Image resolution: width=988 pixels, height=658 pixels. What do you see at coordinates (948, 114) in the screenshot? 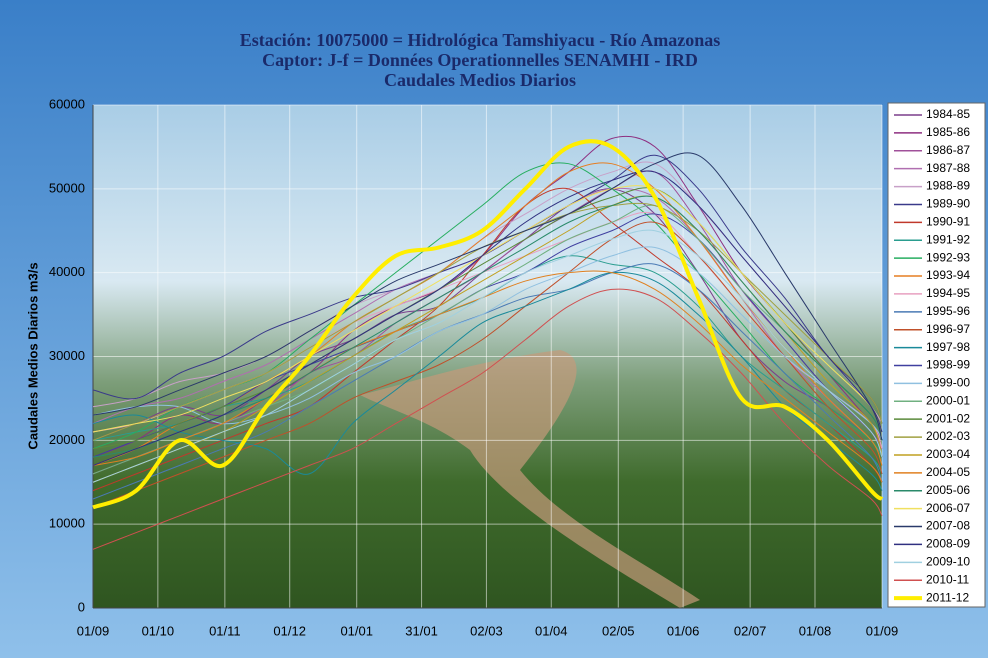
I see `legend-label: 1984-85` at bounding box center [948, 114].